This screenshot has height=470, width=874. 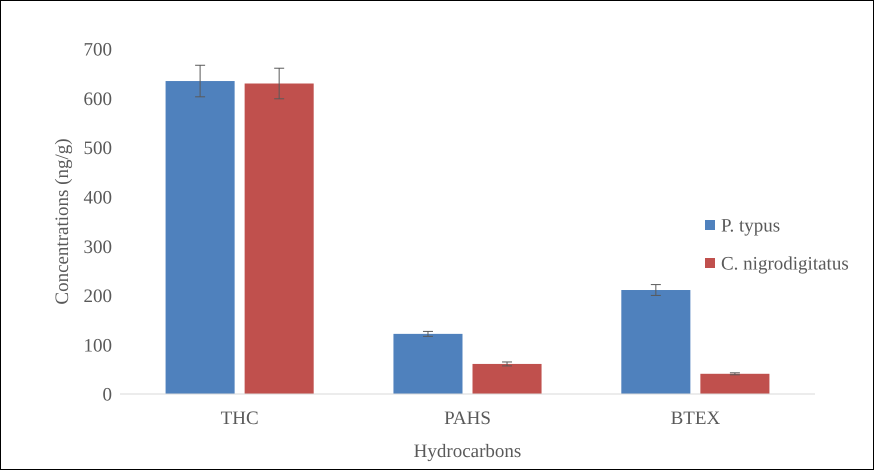 What do you see at coordinates (98, 345) in the screenshot?
I see `y-tick-label: 100` at bounding box center [98, 345].